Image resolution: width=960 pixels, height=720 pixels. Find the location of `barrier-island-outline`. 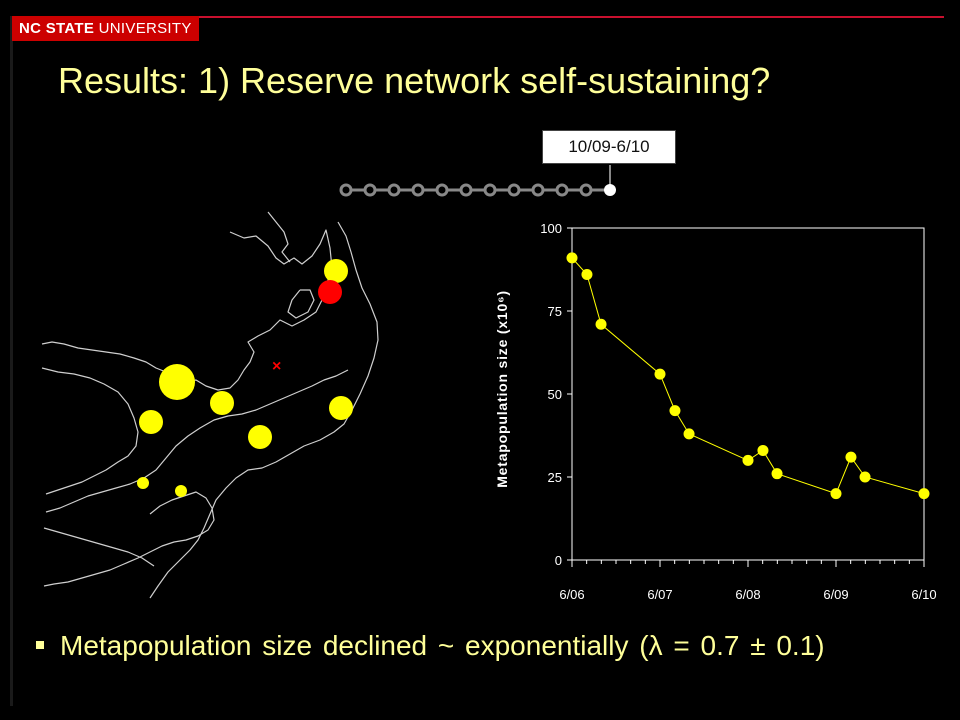

barrier-island-outline is located at coordinates (264, 410).